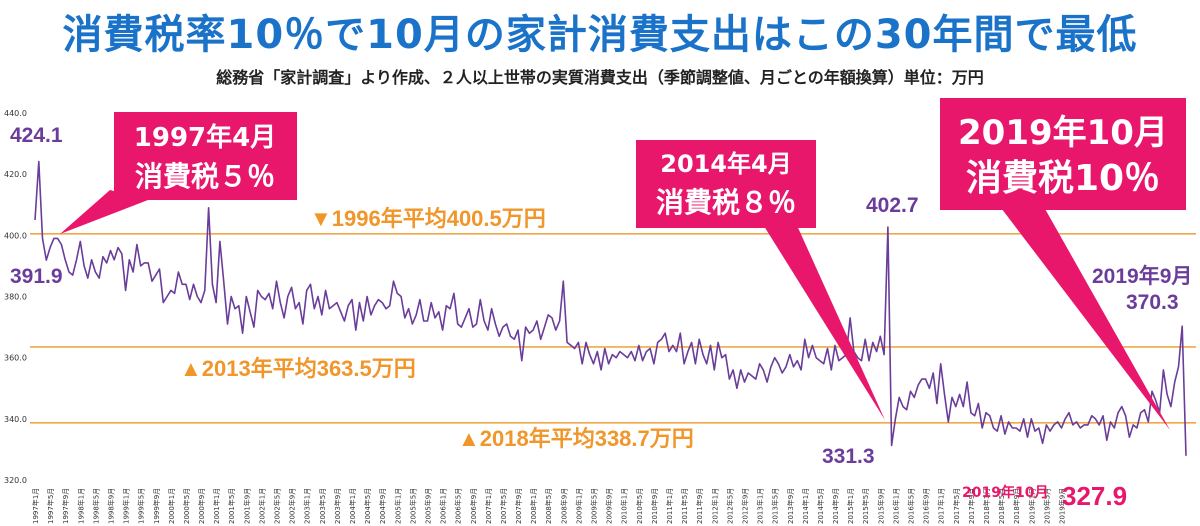  What do you see at coordinates (1094, 496) in the screenshot?
I see `value-label-327: 327.9` at bounding box center [1094, 496].